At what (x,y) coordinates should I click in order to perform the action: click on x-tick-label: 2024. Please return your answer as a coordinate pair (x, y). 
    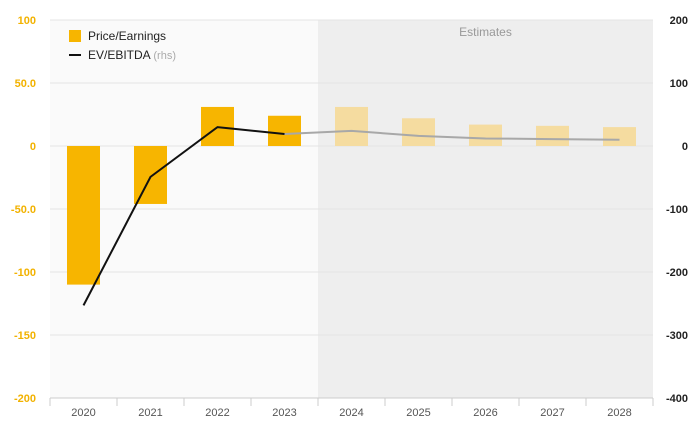
    Looking at the image, I should click on (351, 413).